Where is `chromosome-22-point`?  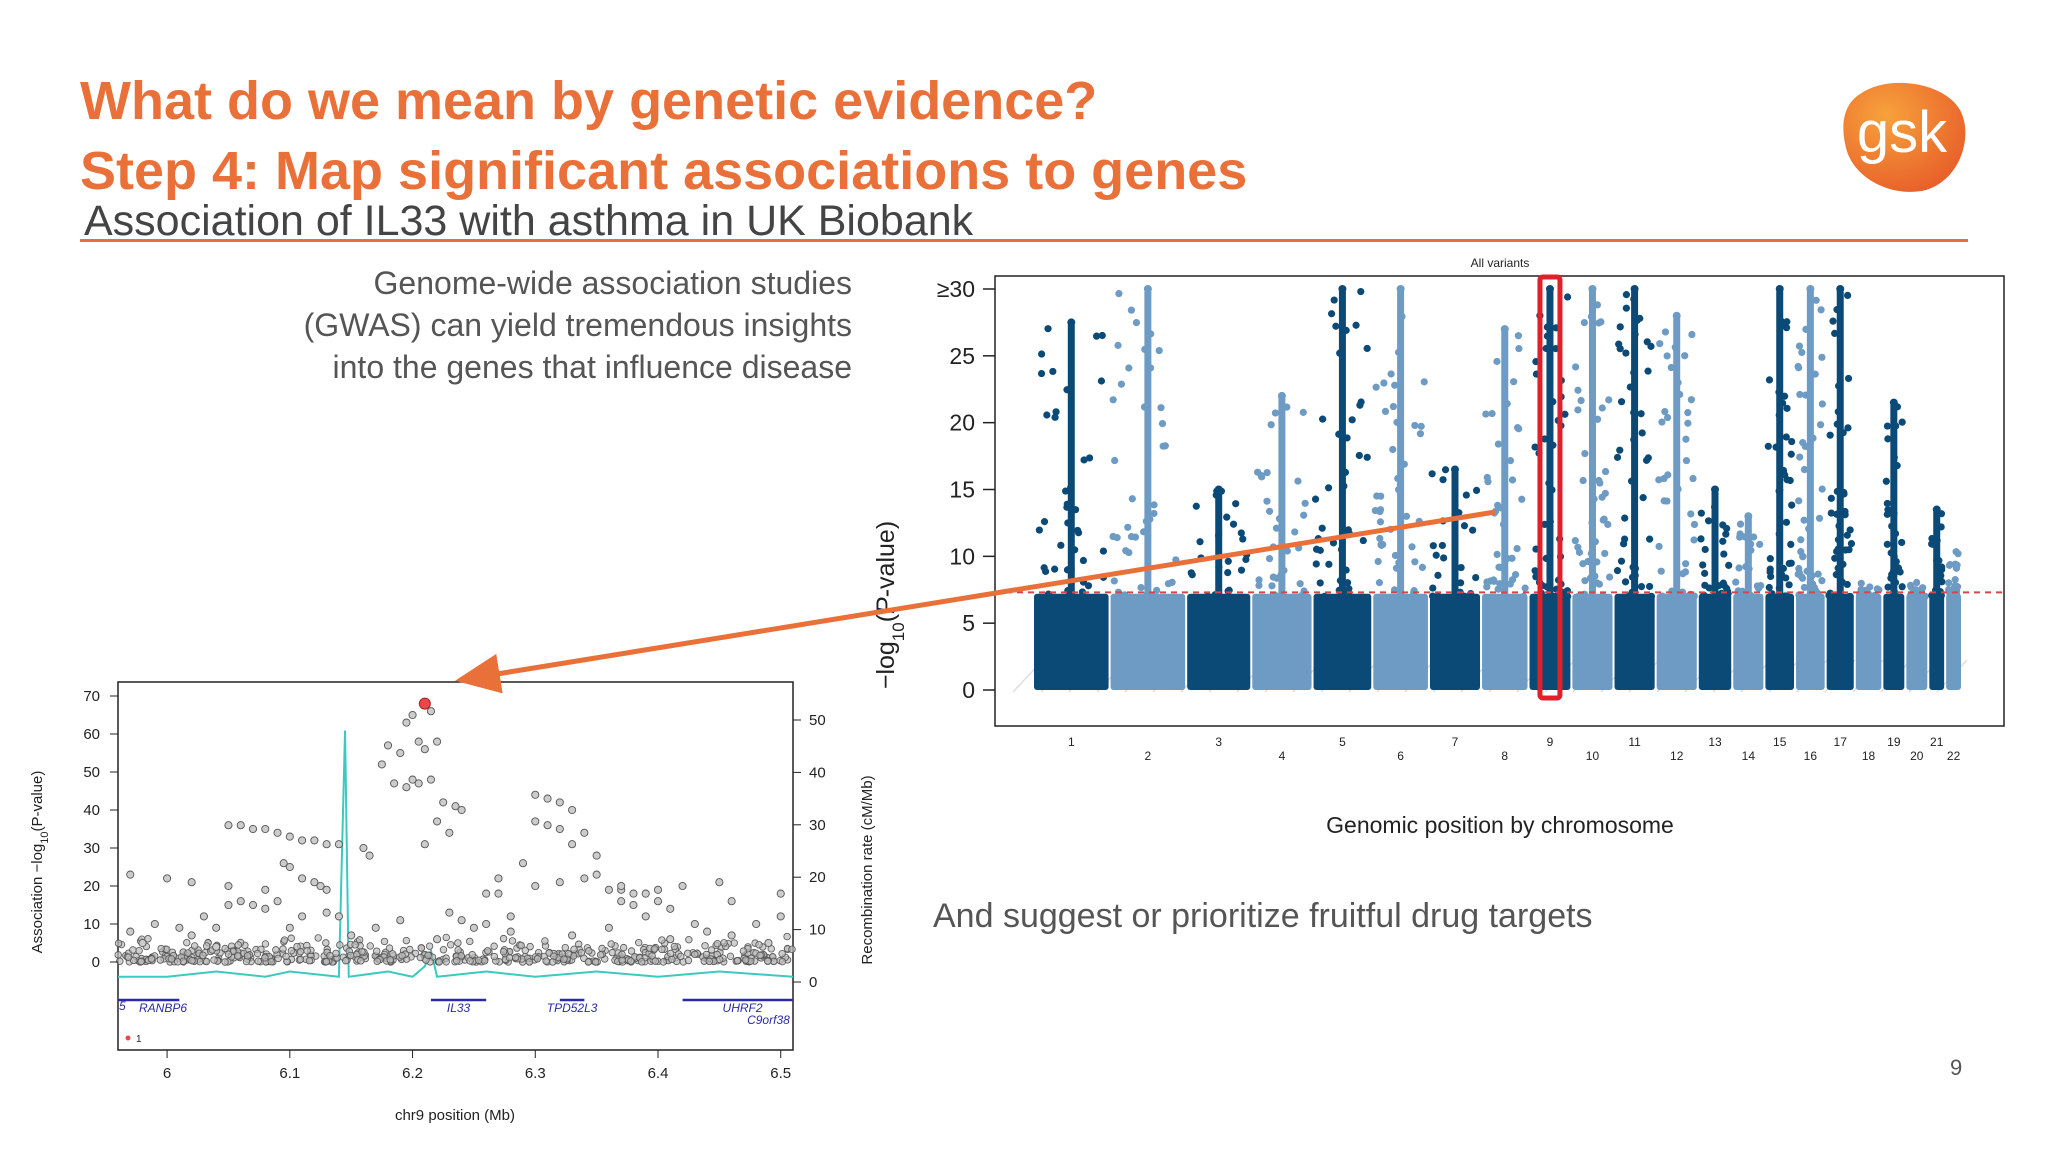
chromosome-22-point is located at coordinates (1949, 583).